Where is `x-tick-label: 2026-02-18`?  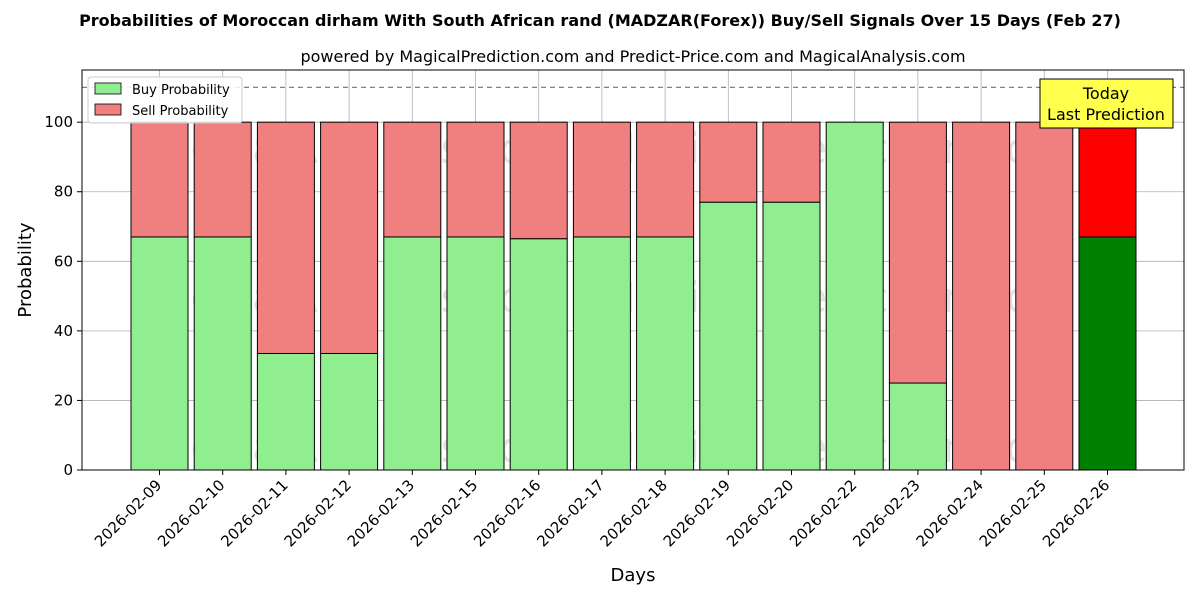
x-tick-label: 2026-02-18 is located at coordinates (634, 513).